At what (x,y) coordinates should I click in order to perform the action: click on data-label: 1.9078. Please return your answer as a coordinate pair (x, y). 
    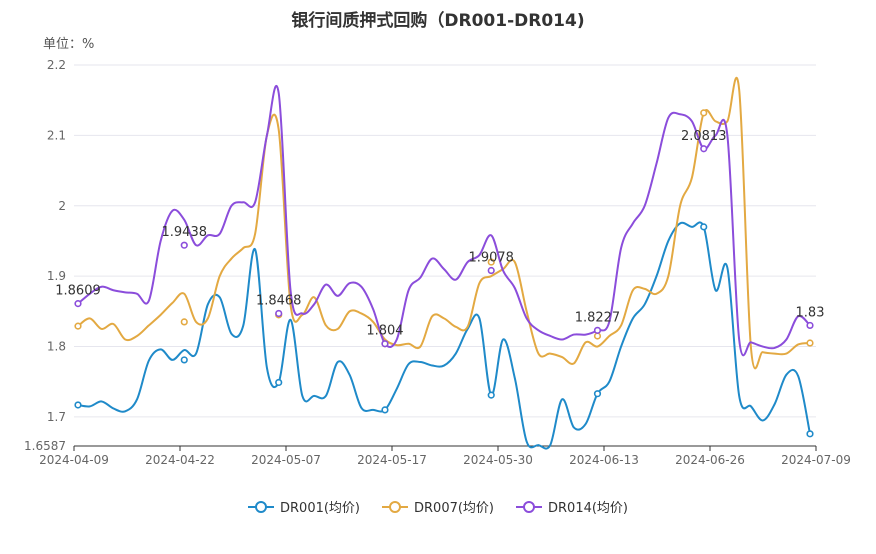
    Looking at the image, I should click on (491, 258).